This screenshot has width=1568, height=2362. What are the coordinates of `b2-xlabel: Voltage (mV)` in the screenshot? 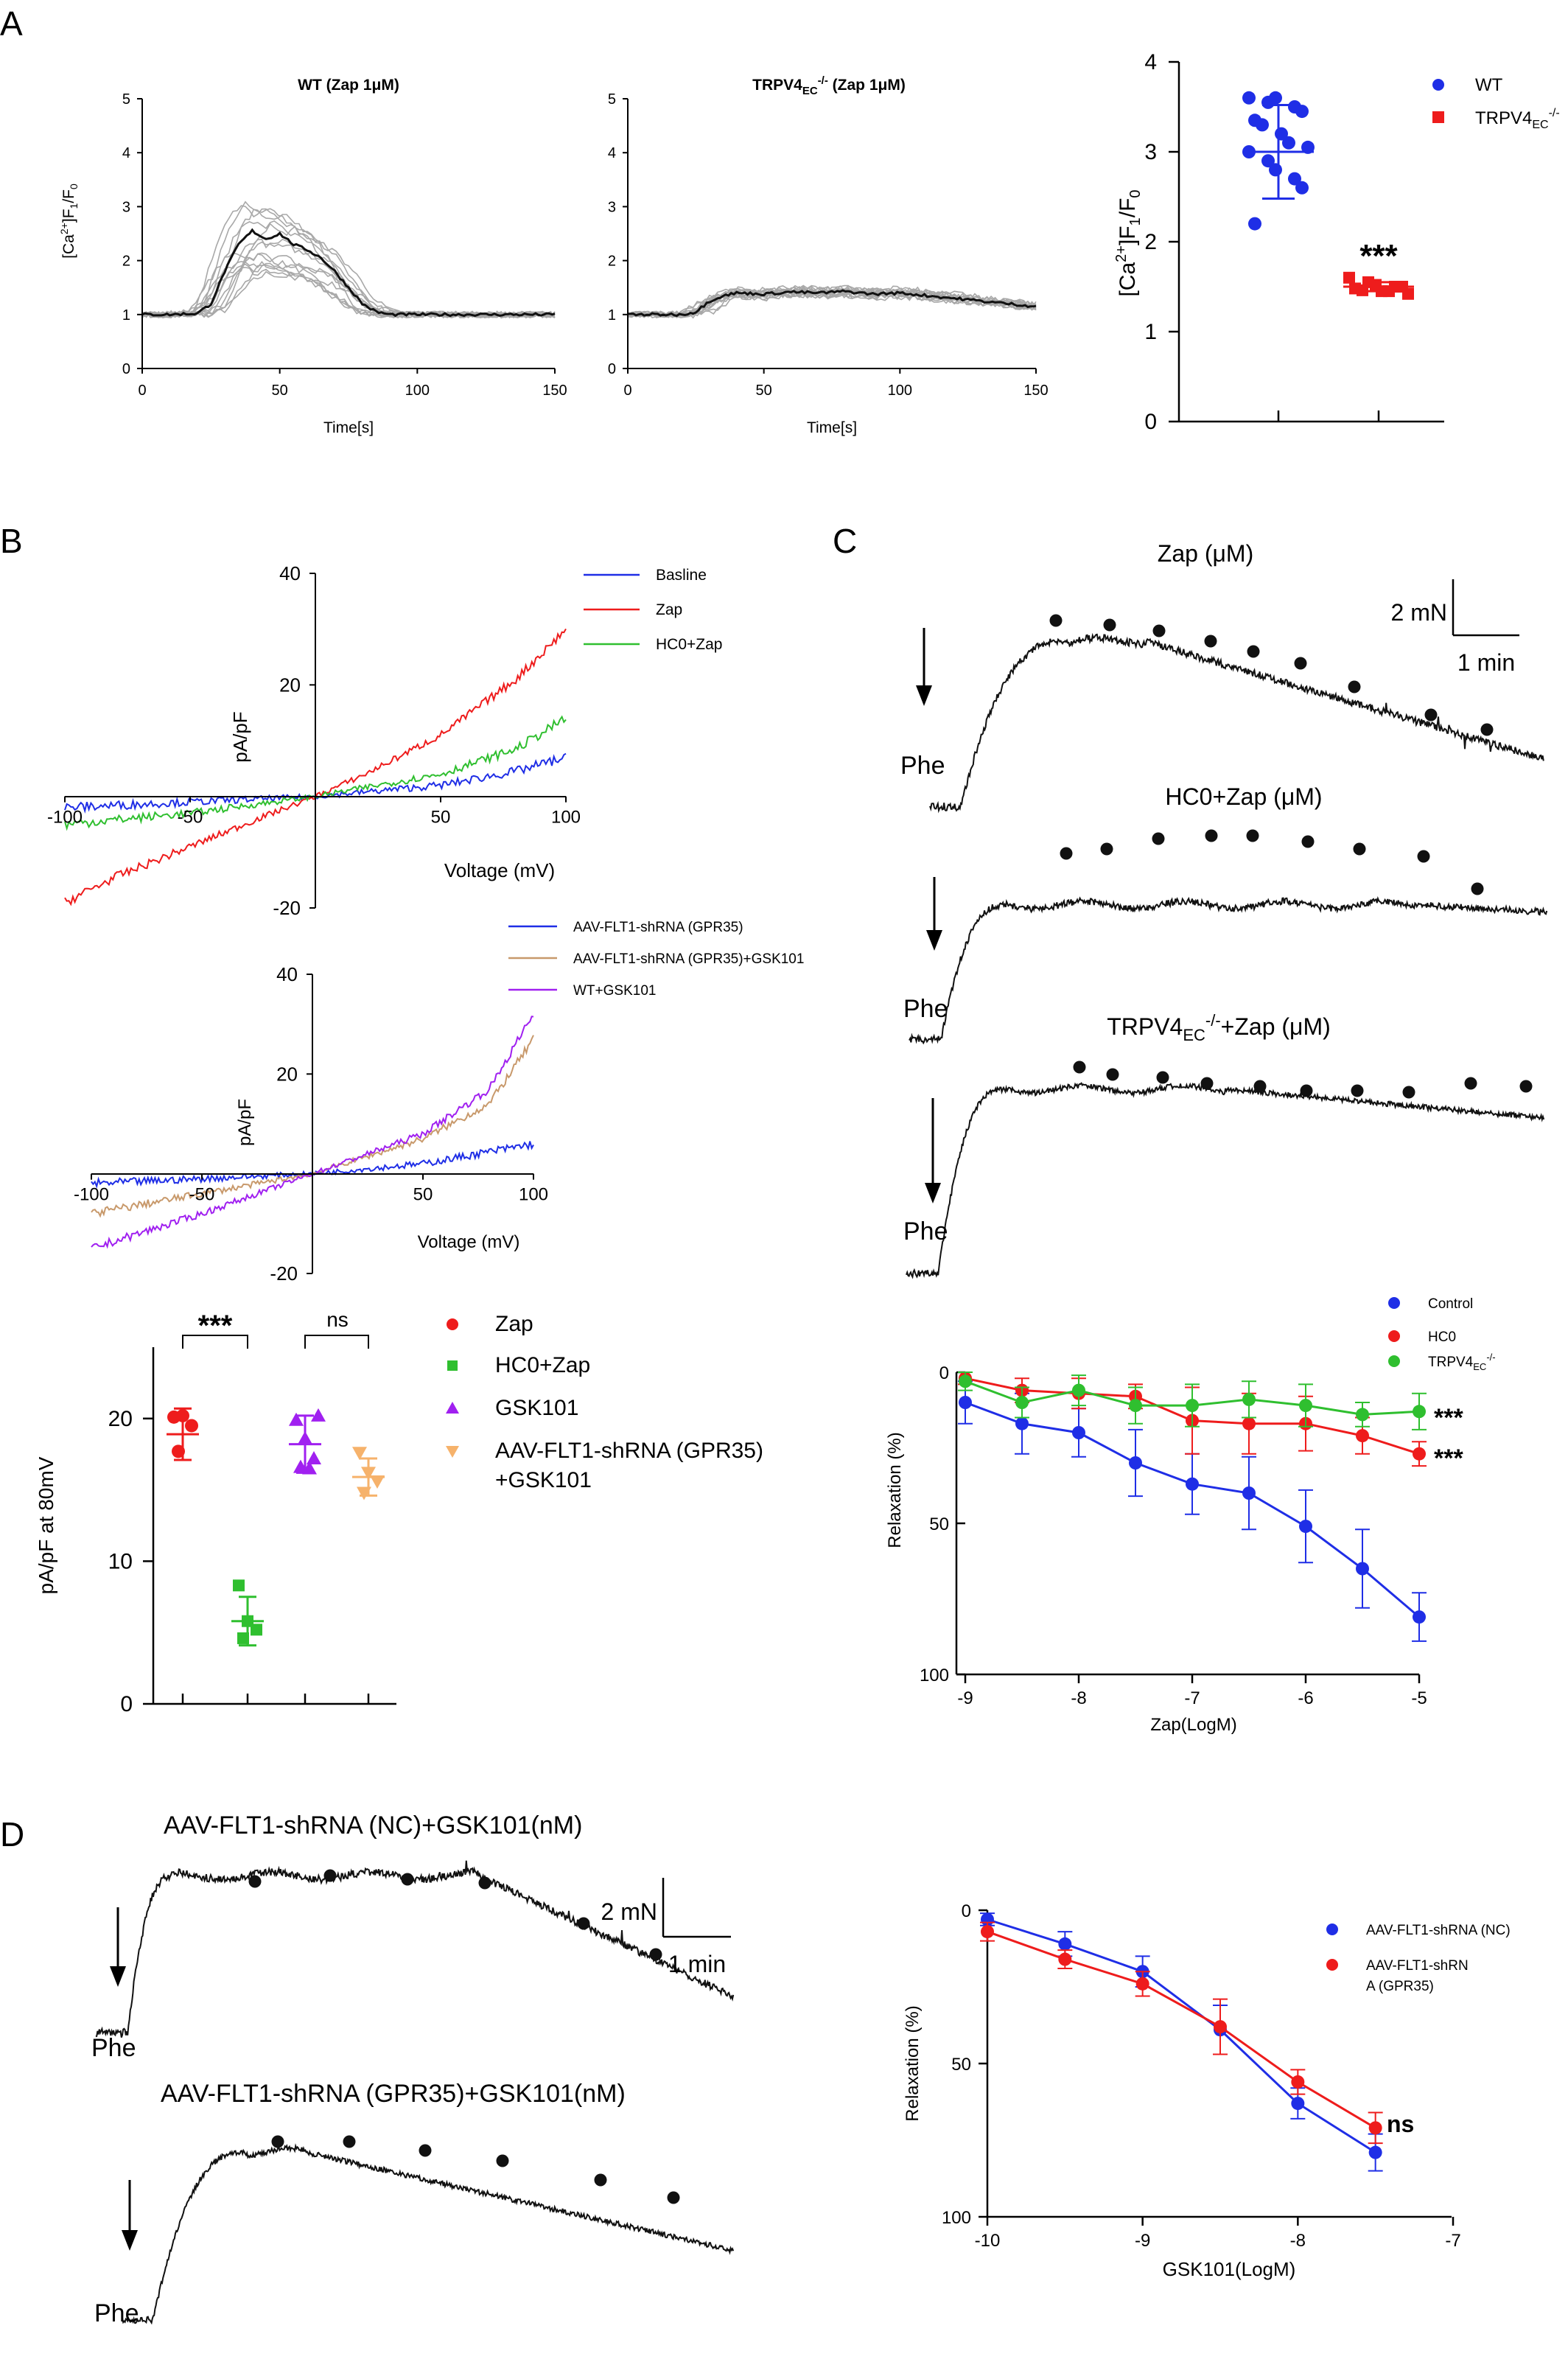 It's located at (469, 1242).